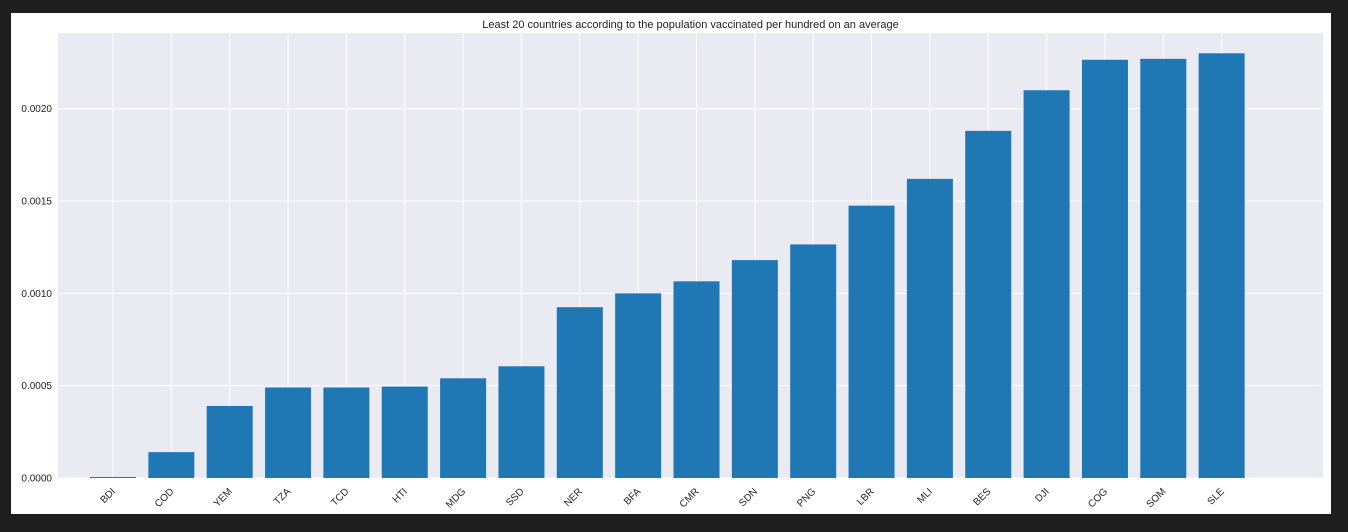  Describe the element at coordinates (929, 328) in the screenshot. I see `bar-mli` at that location.